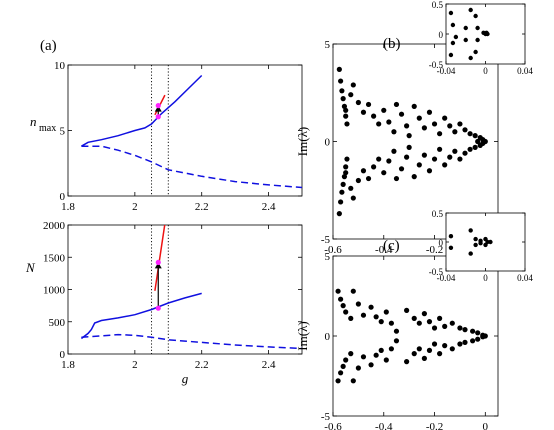 The image size is (554, 430). Describe the element at coordinates (485, 278) in the screenshot. I see `x-tick-label: 0` at that location.